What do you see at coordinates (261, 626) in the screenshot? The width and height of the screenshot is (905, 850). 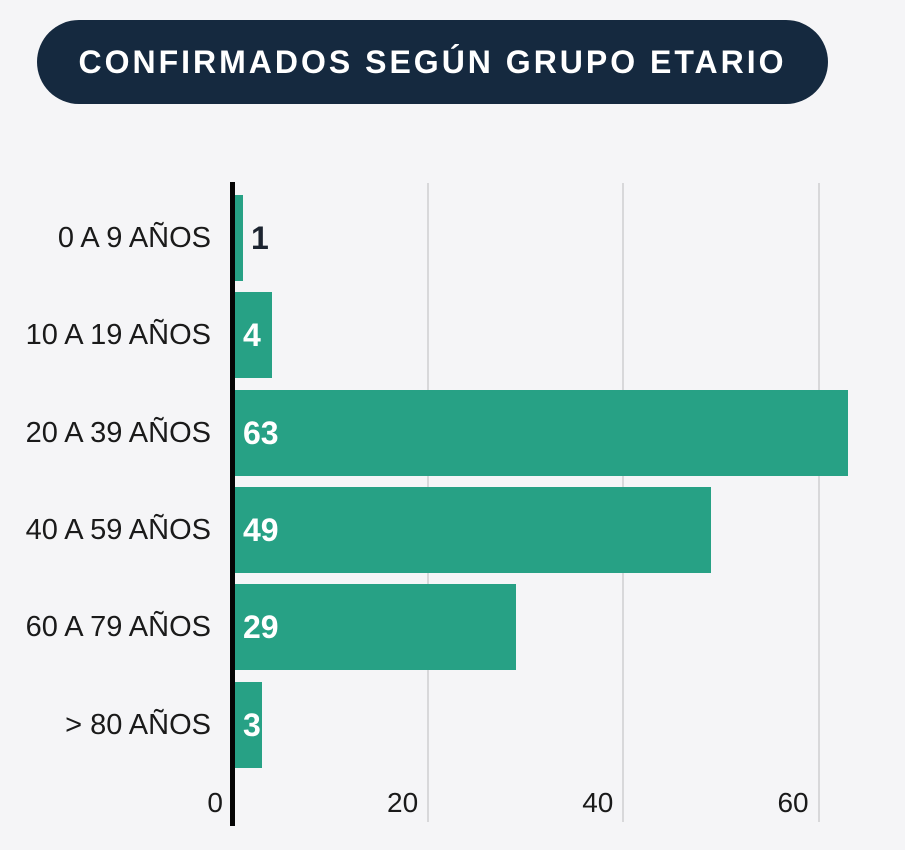 I see `bar-value-label: 29` at bounding box center [261, 626].